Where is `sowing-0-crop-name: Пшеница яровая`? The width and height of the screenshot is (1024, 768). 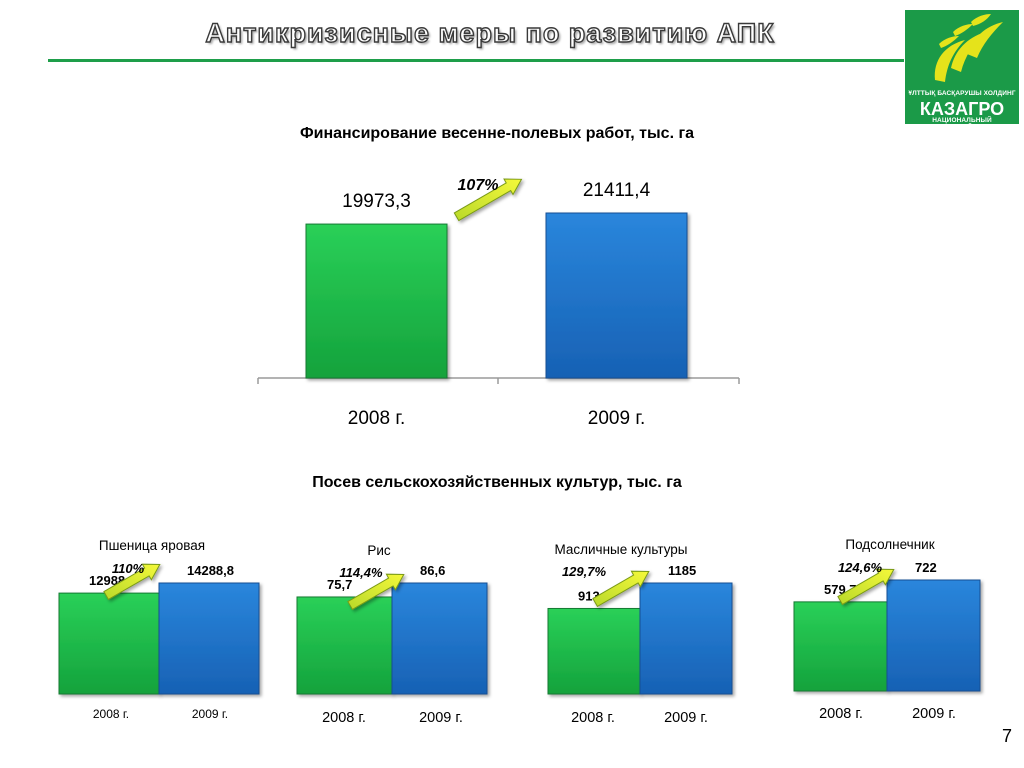
sowing-0-crop-name: Пшеница яровая is located at coordinates (152, 545).